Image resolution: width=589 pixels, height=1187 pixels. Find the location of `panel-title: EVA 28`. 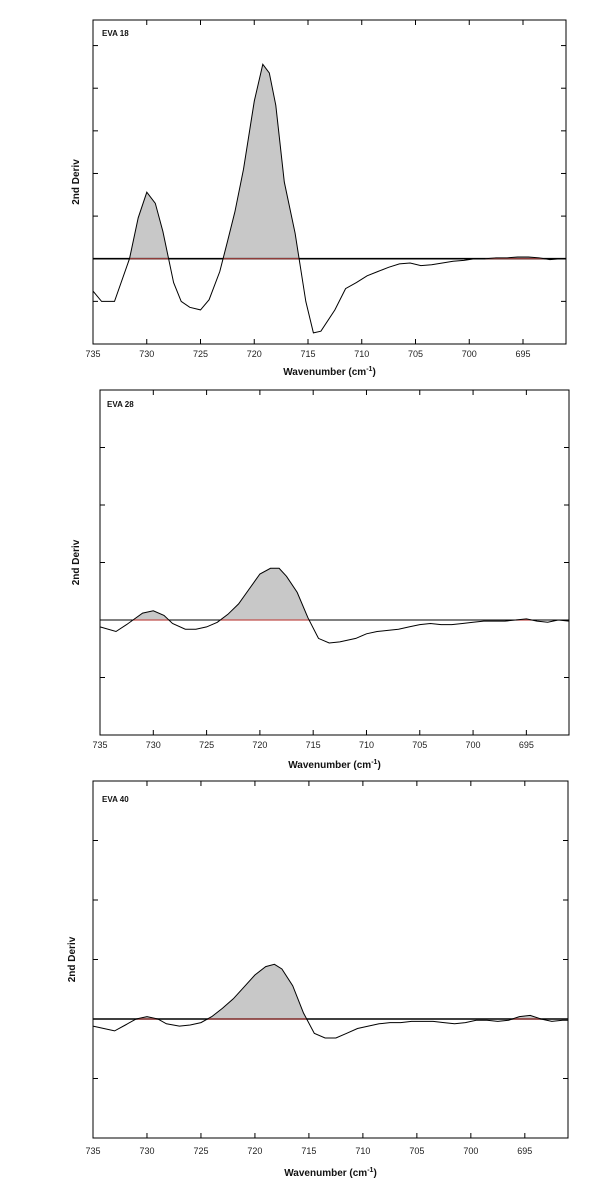

panel-title: EVA 28 is located at coordinates (120, 404).